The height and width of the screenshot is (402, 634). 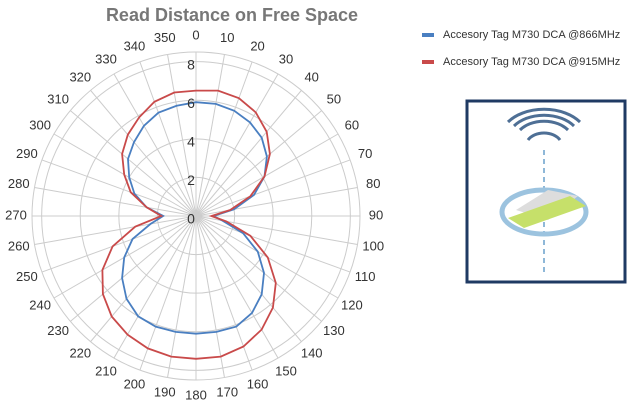 What do you see at coordinates (16, 214) in the screenshot?
I see `angle-label: 270` at bounding box center [16, 214].